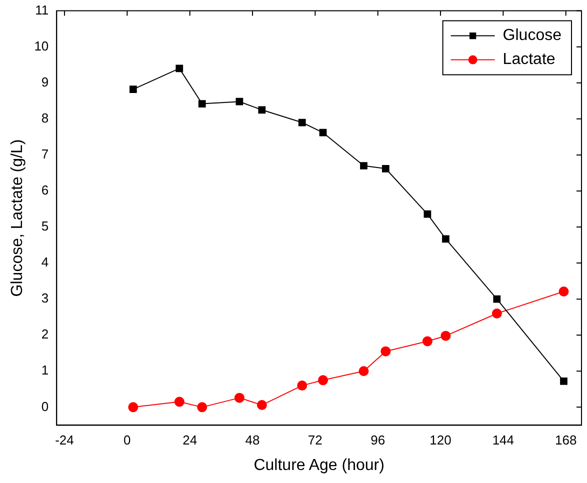 The width and height of the screenshot is (587, 483). I want to click on x-tick-label: 48, so click(252, 440).